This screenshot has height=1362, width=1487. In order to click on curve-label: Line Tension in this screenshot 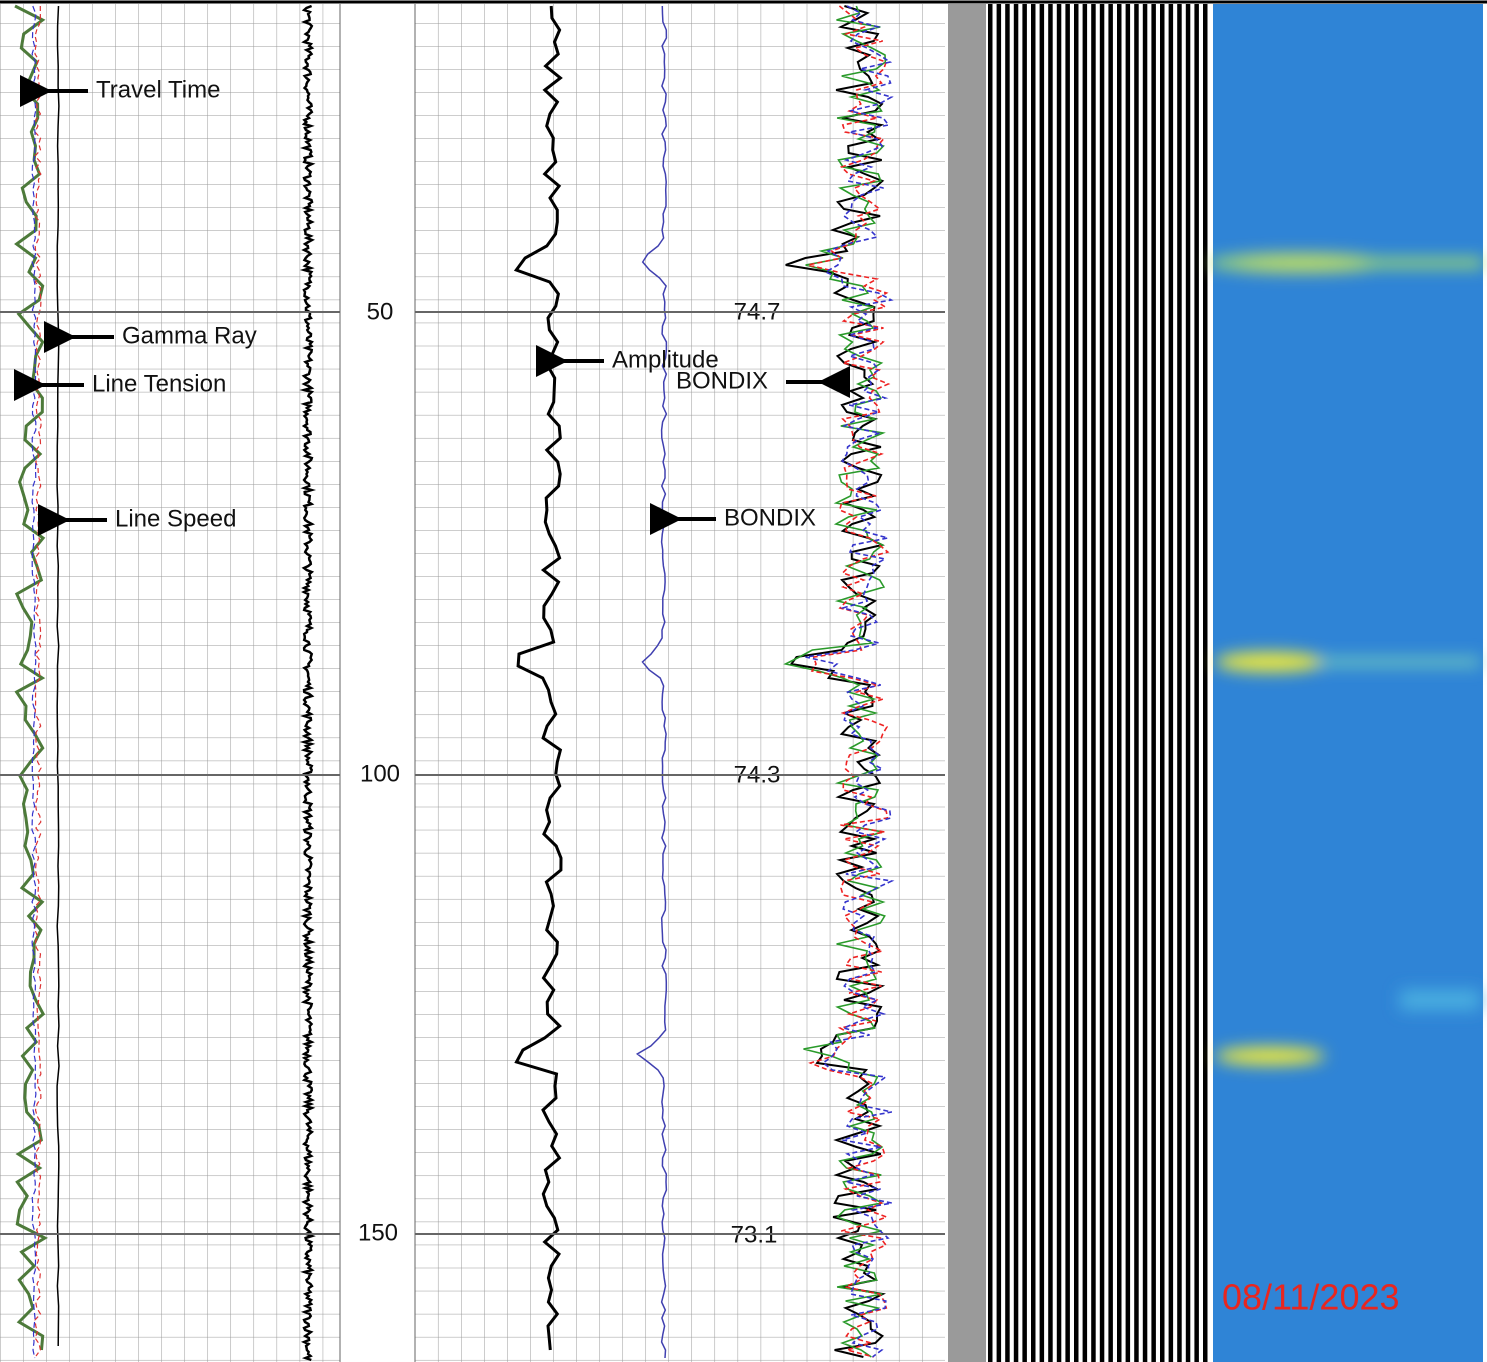, I will do `click(159, 383)`.